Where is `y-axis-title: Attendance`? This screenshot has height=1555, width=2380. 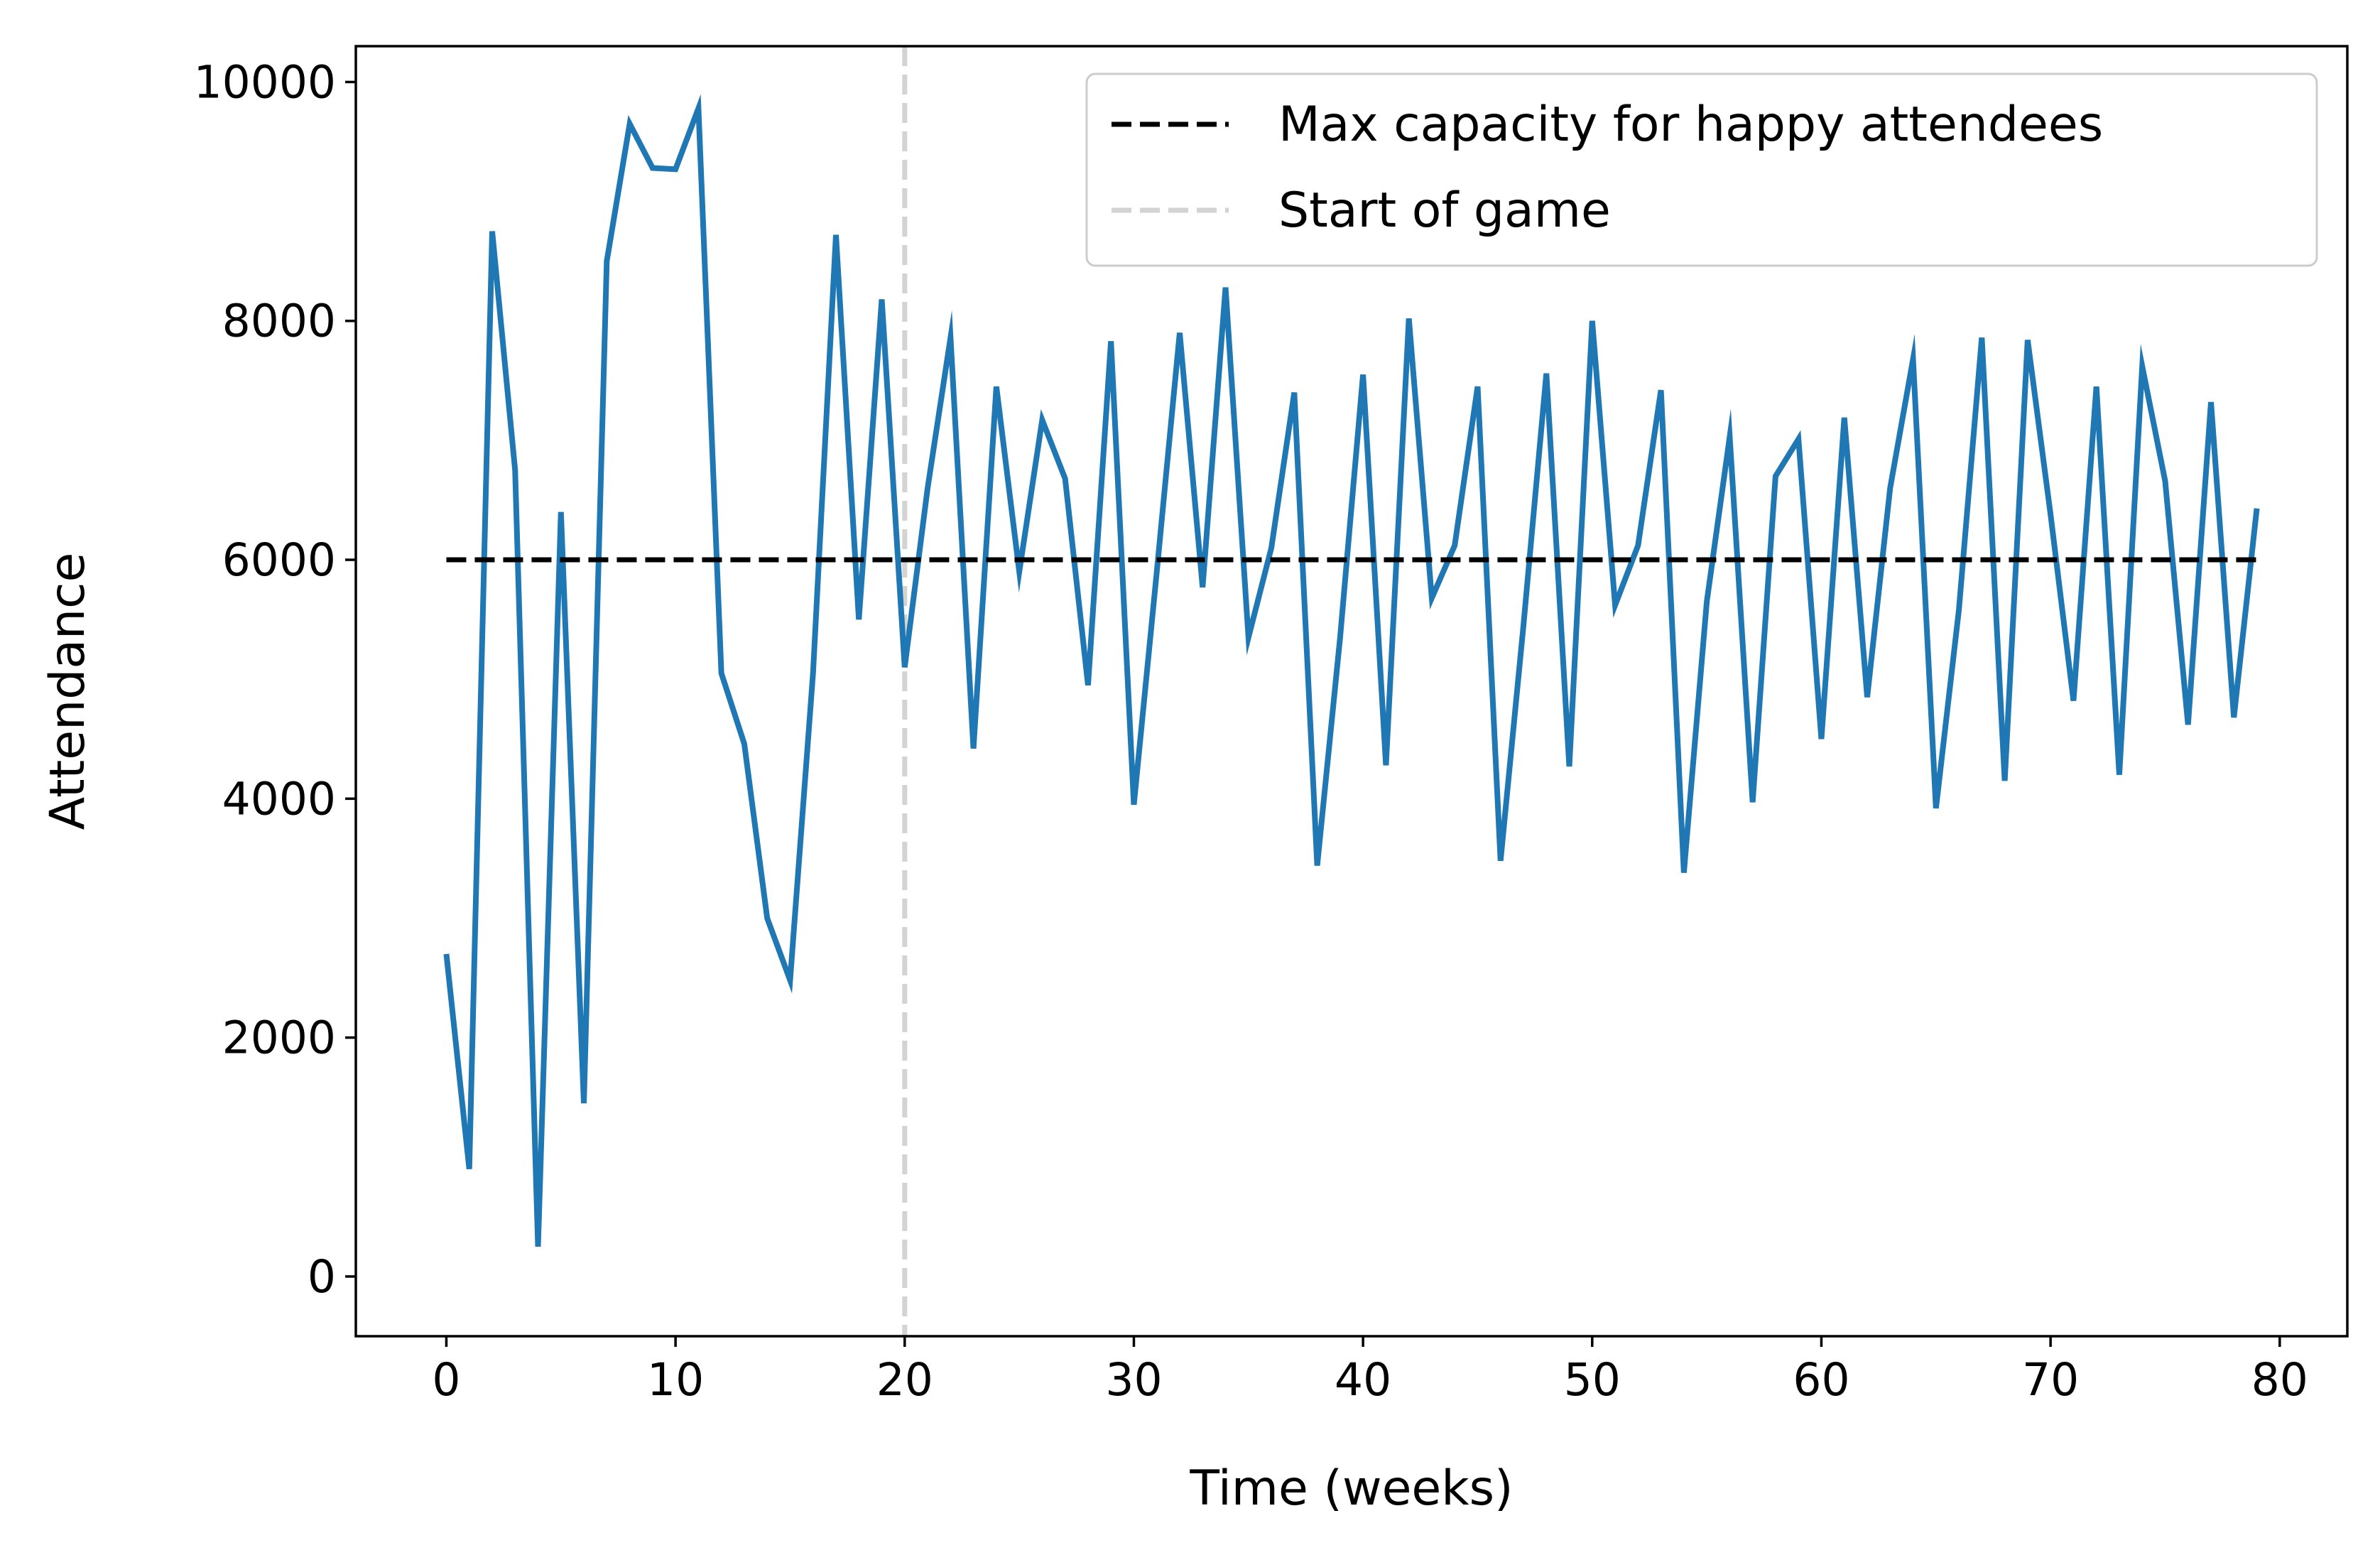 y-axis-title: Attendance is located at coordinates (68, 691).